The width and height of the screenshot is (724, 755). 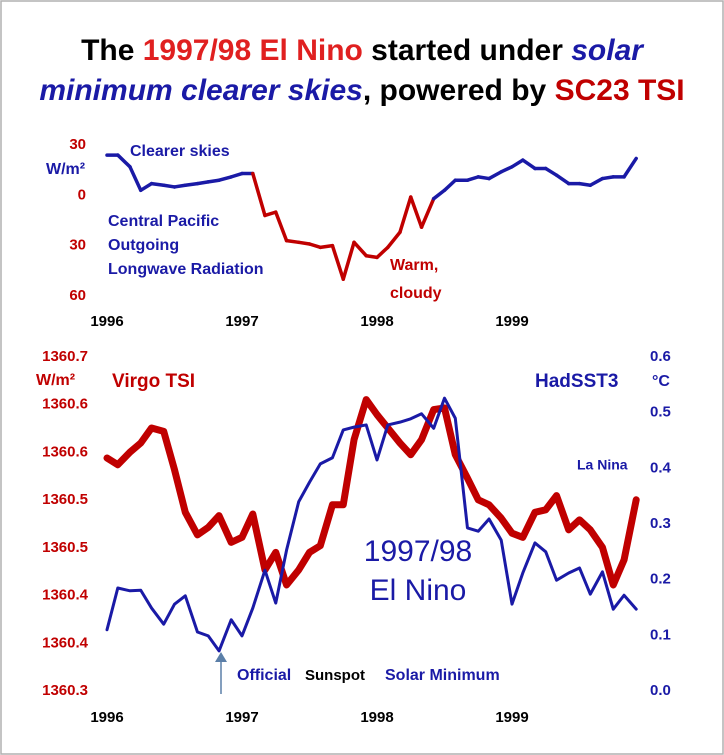 I want to click on arrow-head, so click(x=221, y=657).